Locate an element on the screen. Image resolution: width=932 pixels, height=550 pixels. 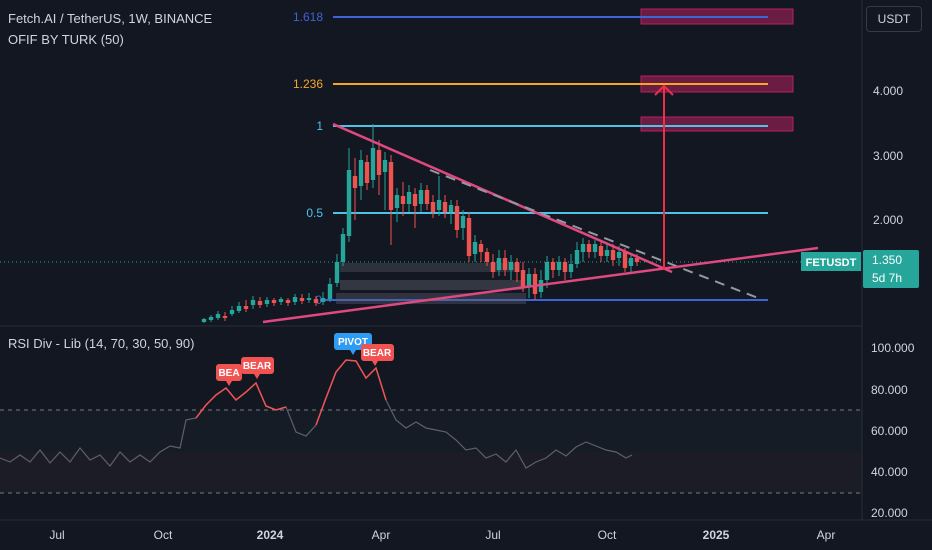
rsi-label-bea: BEA is located at coordinates (229, 375).